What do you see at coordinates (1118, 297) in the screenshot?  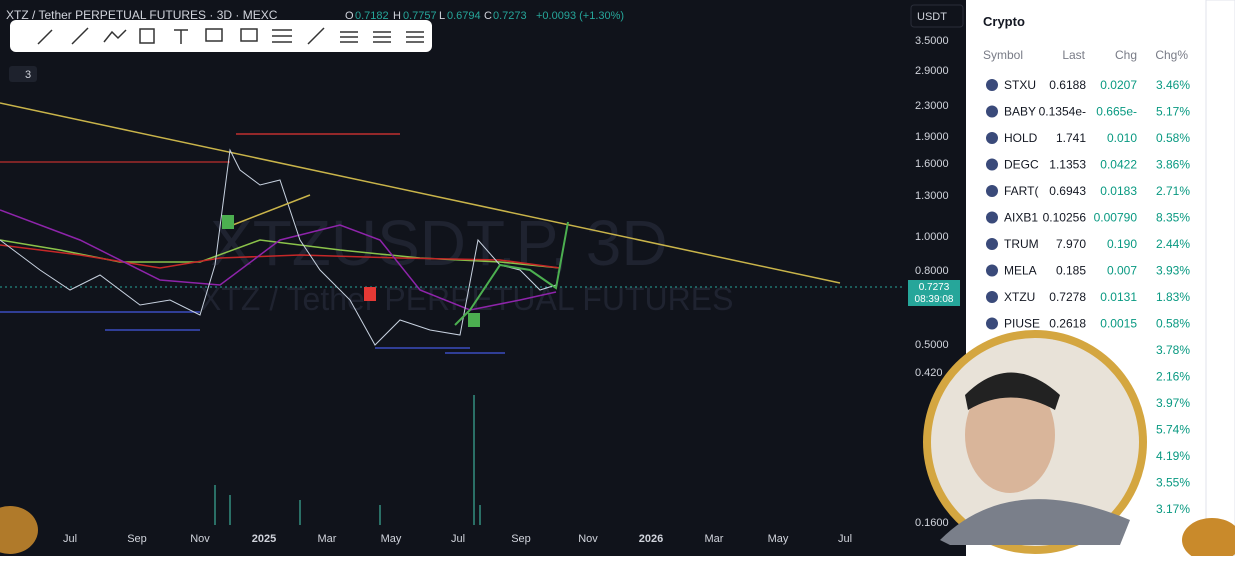 I see `chg: 0.0131` at bounding box center [1118, 297].